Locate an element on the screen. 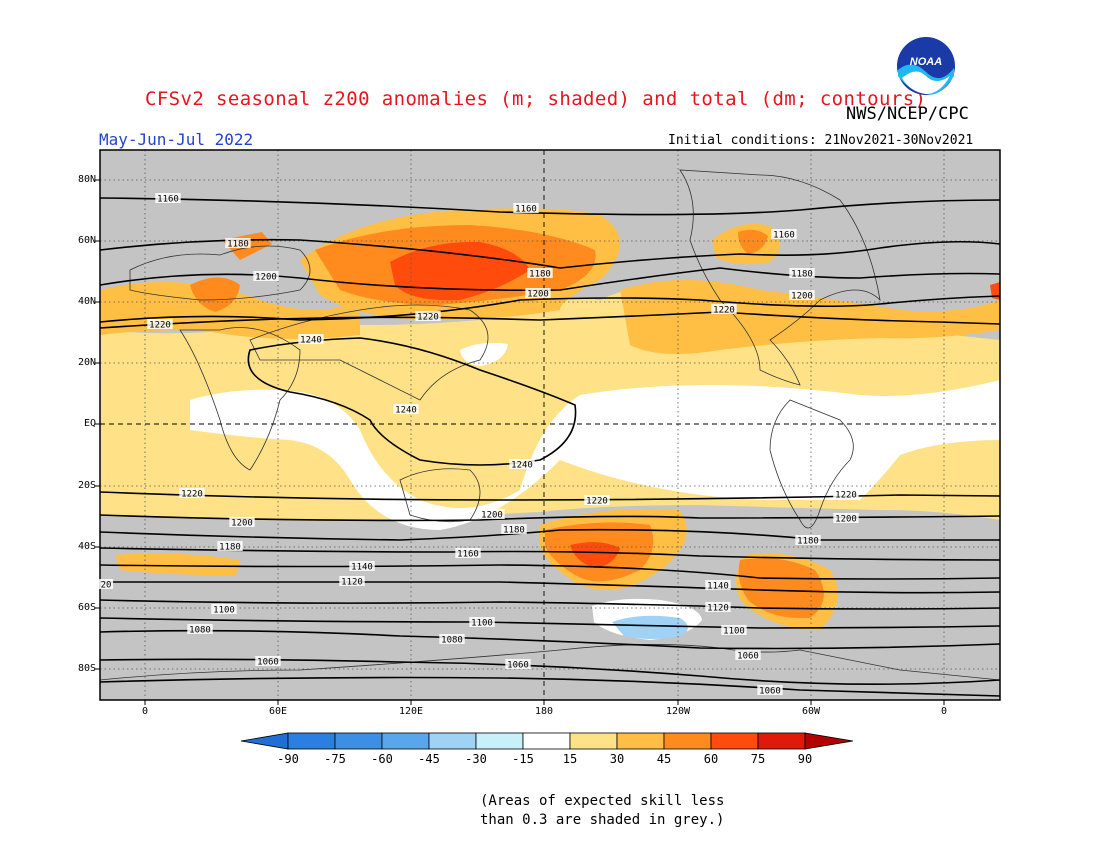  colorbar-label: -75 is located at coordinates (335, 759).